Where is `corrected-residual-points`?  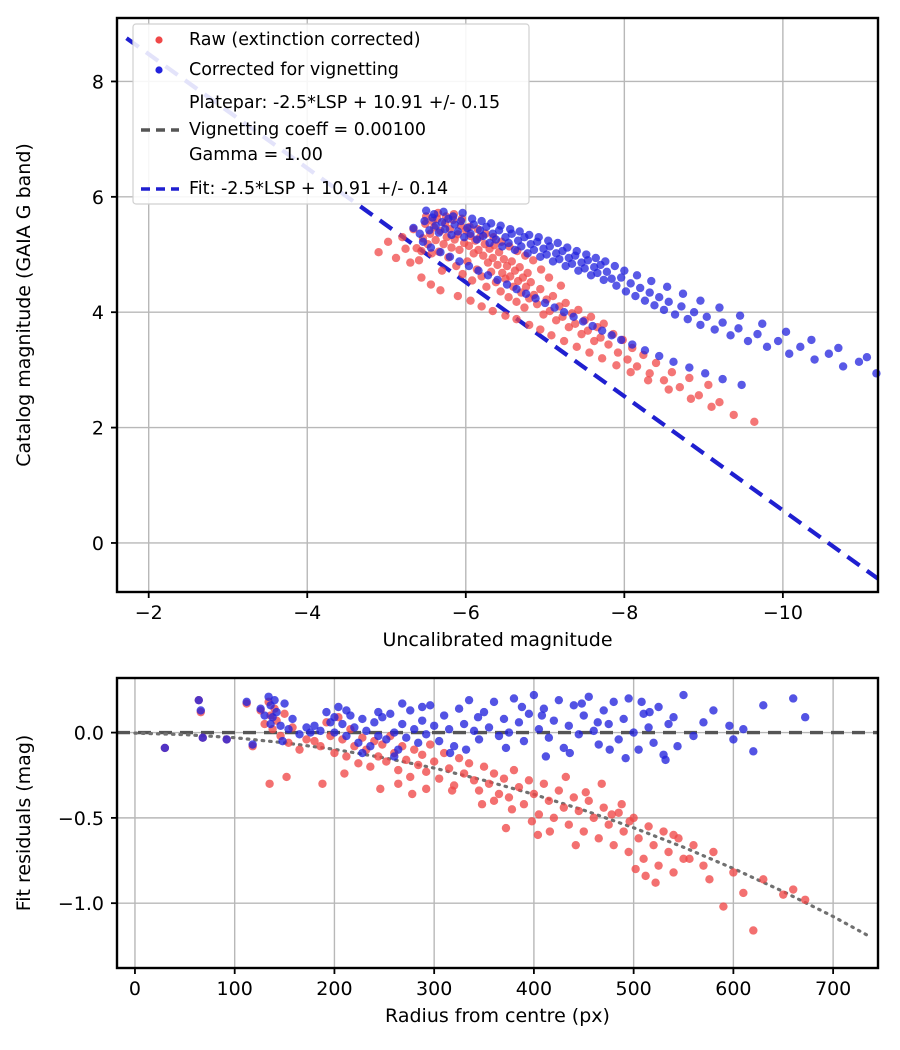
corrected-residual-points is located at coordinates (485, 727).